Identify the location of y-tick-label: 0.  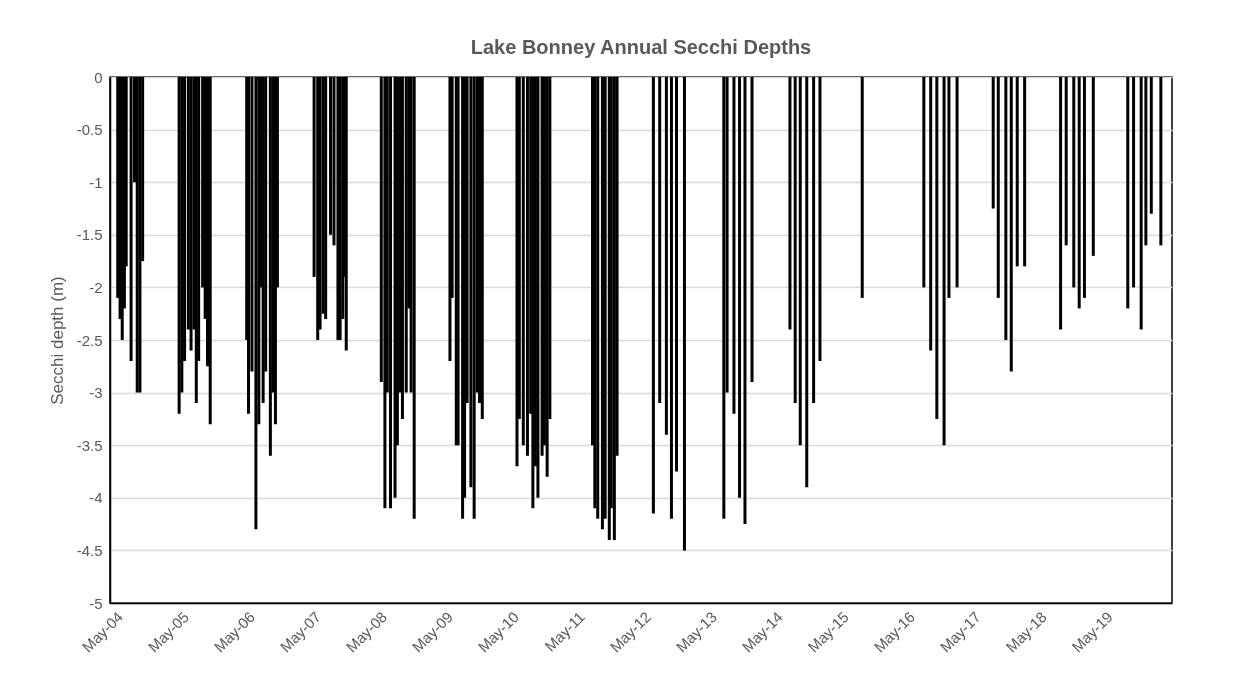
(98, 77).